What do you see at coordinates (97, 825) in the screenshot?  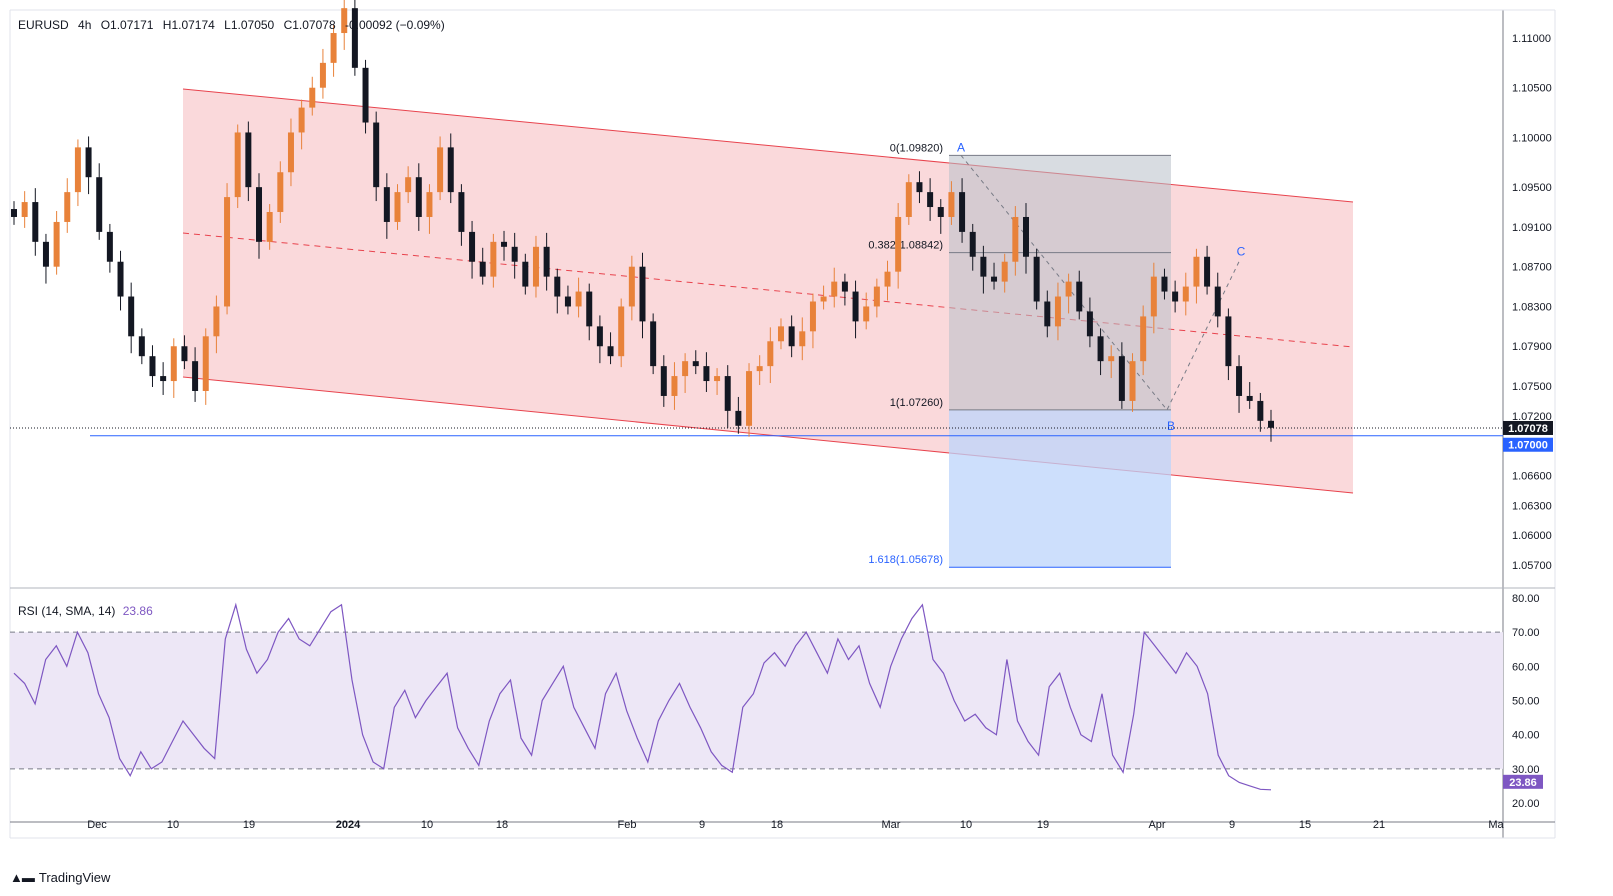 I see `time-tick-label: Dec` at bounding box center [97, 825].